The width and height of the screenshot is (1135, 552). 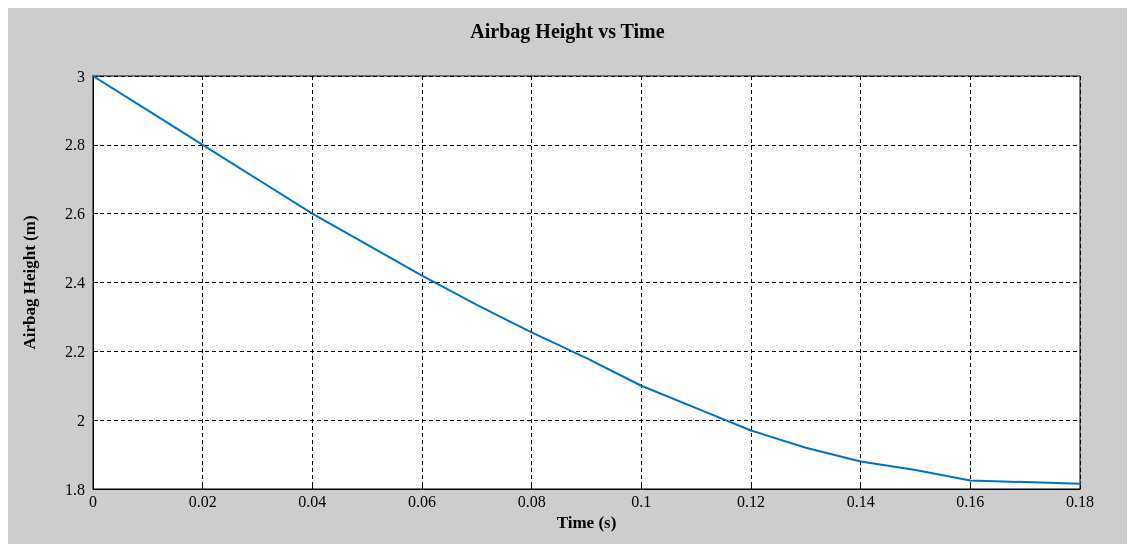 What do you see at coordinates (75, 489) in the screenshot?
I see `y-tick-label: 1.8` at bounding box center [75, 489].